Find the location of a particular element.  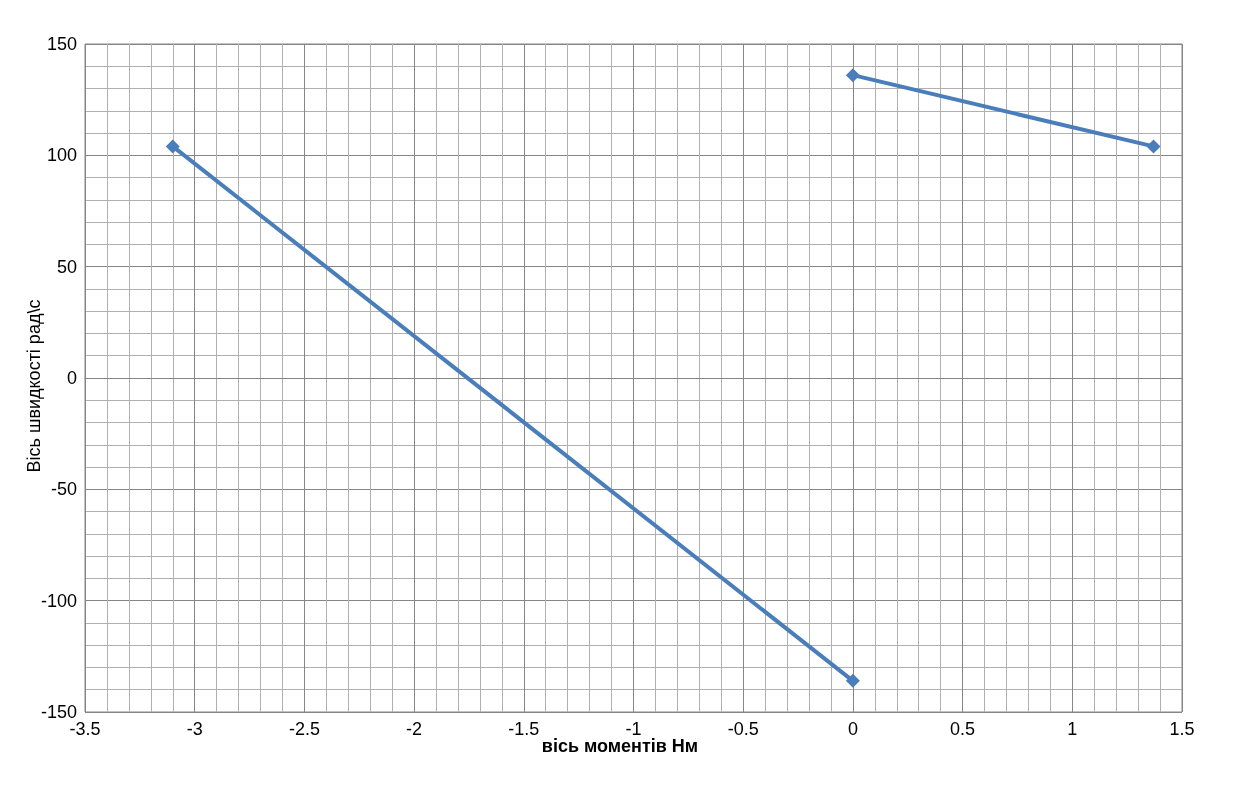

x-tick-label: 1 is located at coordinates (1072, 729).